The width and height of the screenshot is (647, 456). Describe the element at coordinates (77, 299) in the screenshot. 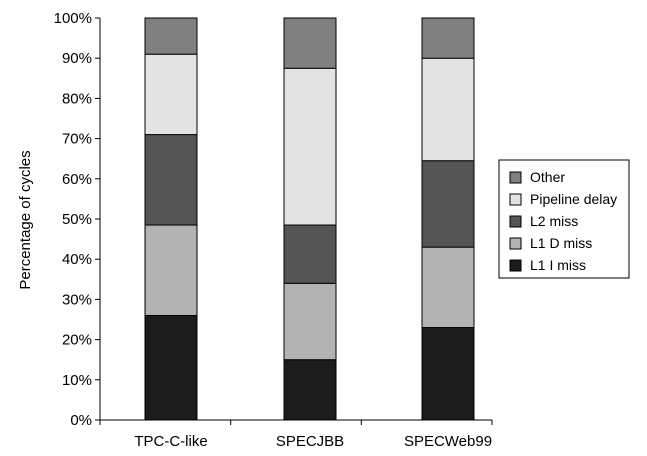

I see `y-tick-label: 30%` at that location.